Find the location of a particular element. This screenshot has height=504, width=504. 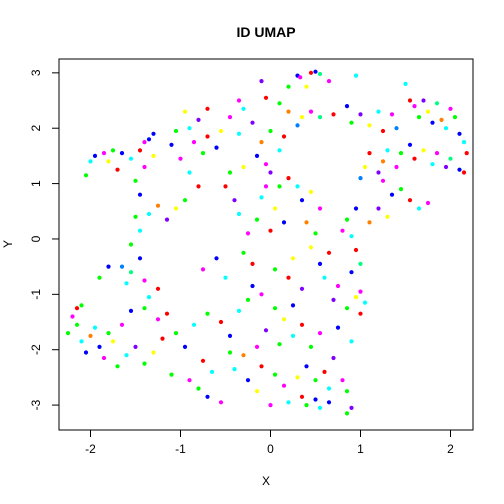

y-tick-label: -1 is located at coordinates (36, 294).